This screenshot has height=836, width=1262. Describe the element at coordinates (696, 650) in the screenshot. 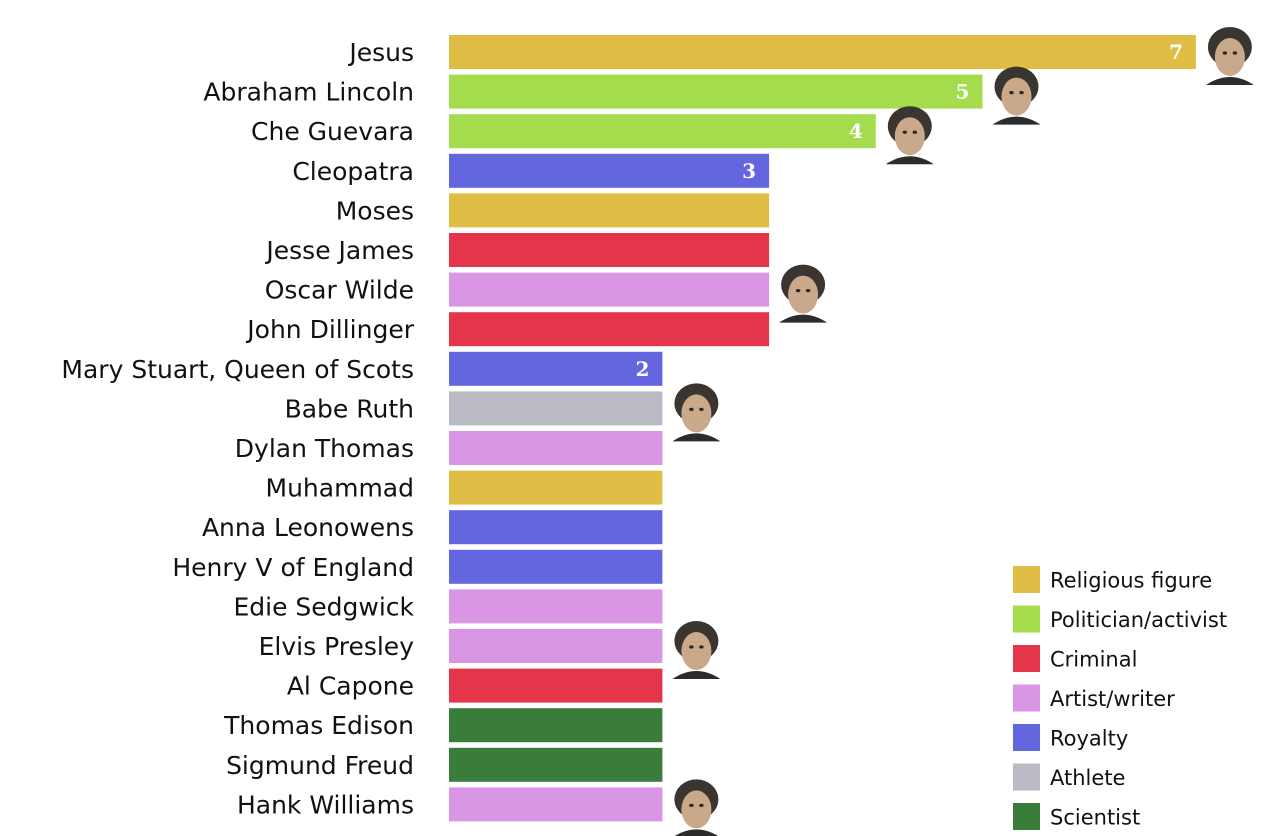

I see `portrait-elvis-presley-icon` at that location.